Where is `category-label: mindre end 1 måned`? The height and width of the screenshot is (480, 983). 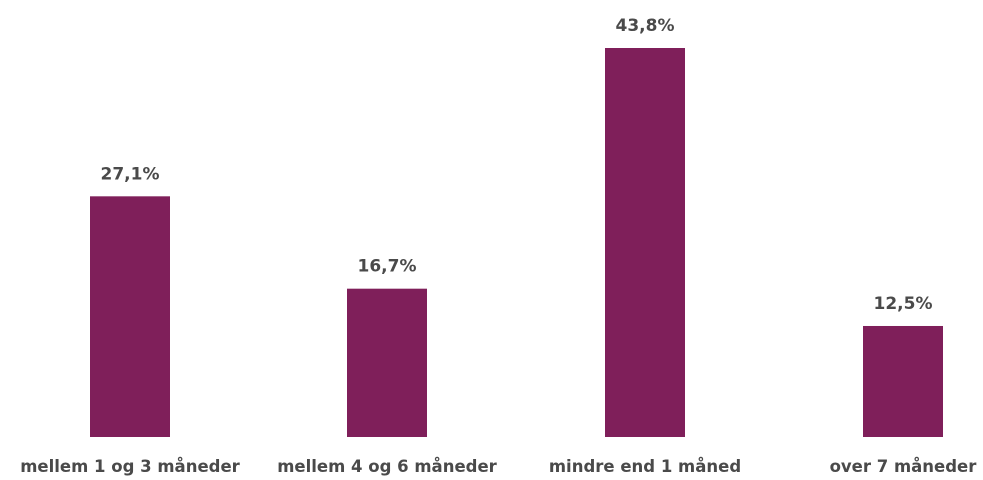 category-label: mindre end 1 måned is located at coordinates (645, 466).